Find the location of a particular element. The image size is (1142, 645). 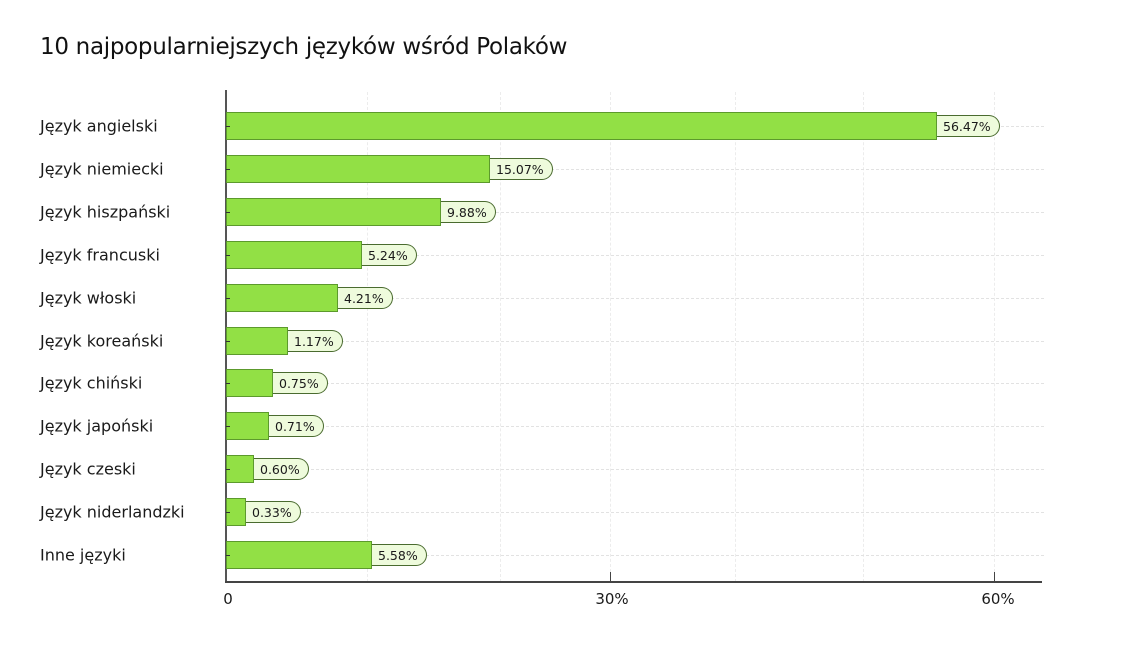

category-label: Język niemiecki is located at coordinates (102, 169).